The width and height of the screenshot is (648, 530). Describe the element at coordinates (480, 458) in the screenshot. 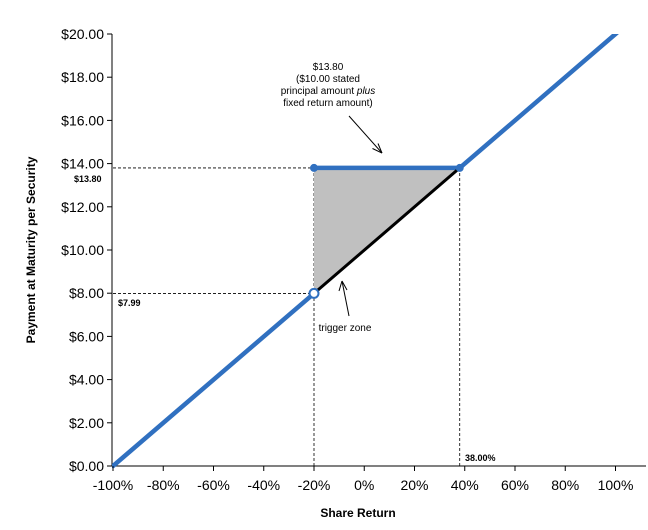

I see `x-knee-value-label: 38.00%` at that location.